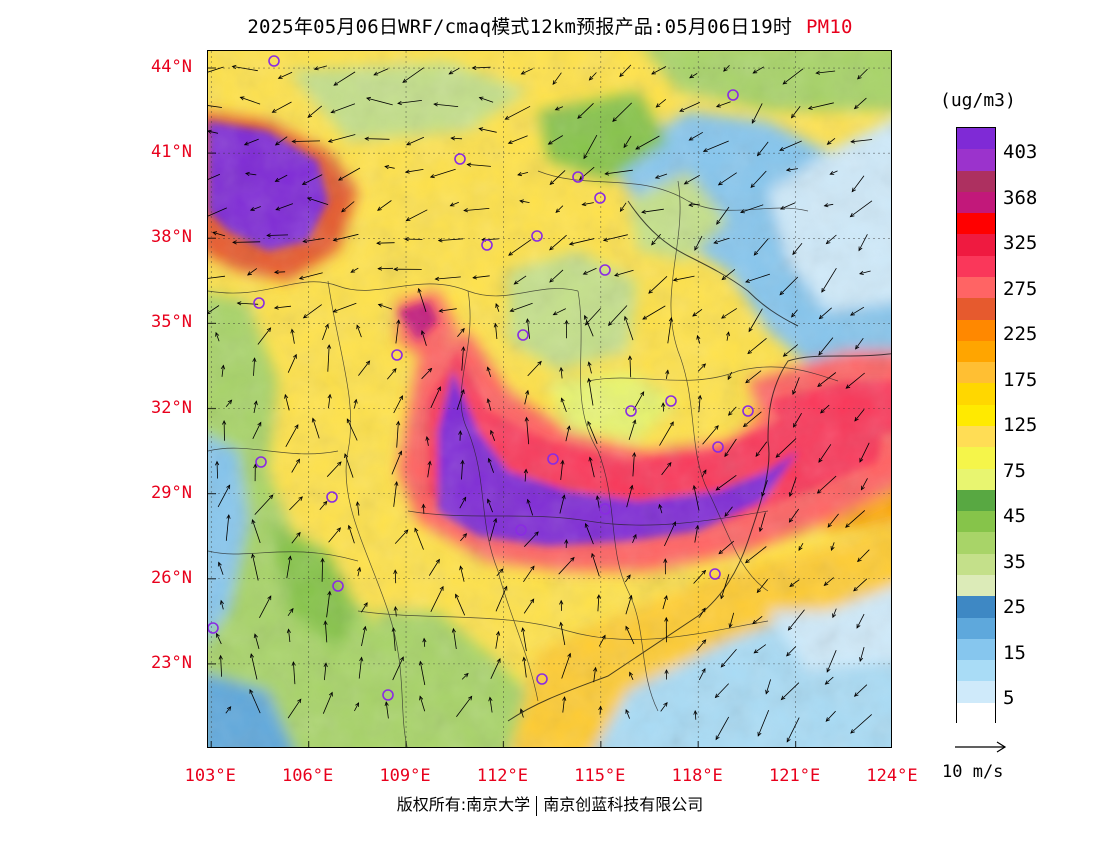 Image resolution: width=1100 pixels, height=850 pixels. I want to click on reference-vector-label: 10 m/s, so click(973, 772).